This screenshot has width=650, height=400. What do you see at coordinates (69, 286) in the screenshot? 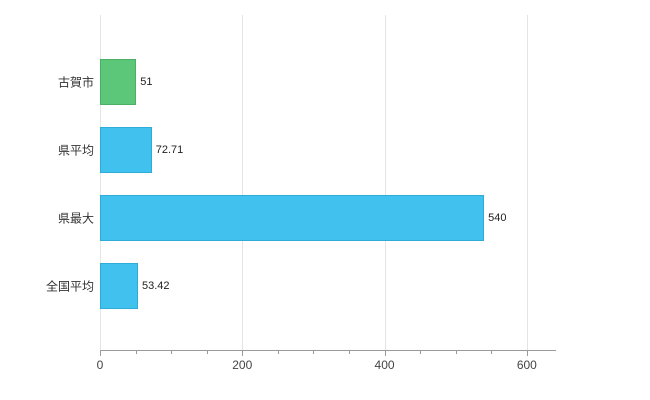
I see `category-label: 全国平均` at bounding box center [69, 286].